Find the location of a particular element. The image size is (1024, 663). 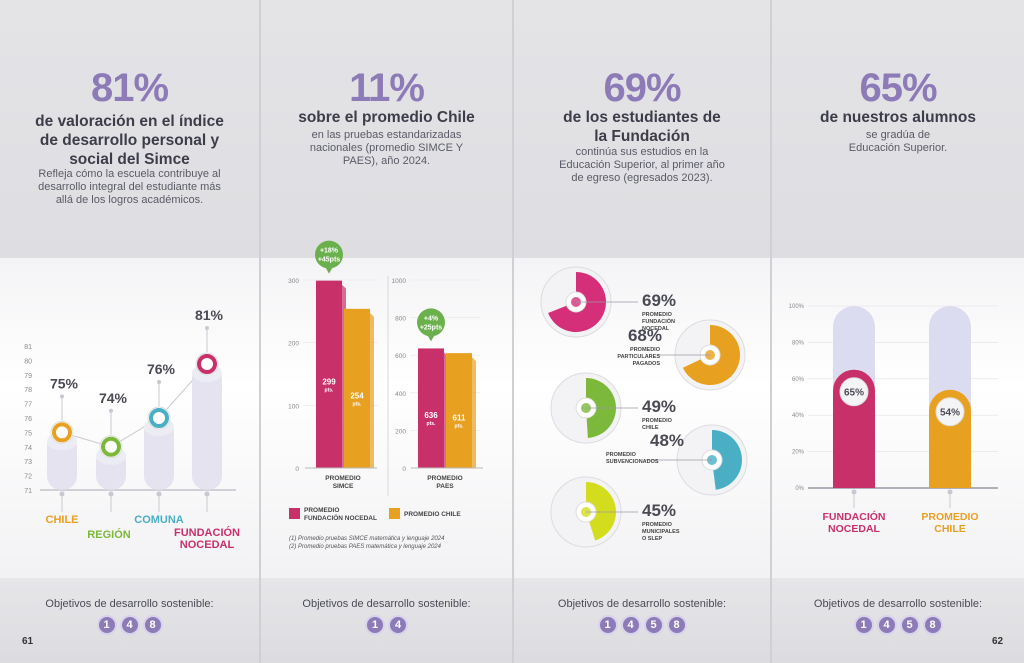

ods-badges: 1 4 is located at coordinates (386, 625).